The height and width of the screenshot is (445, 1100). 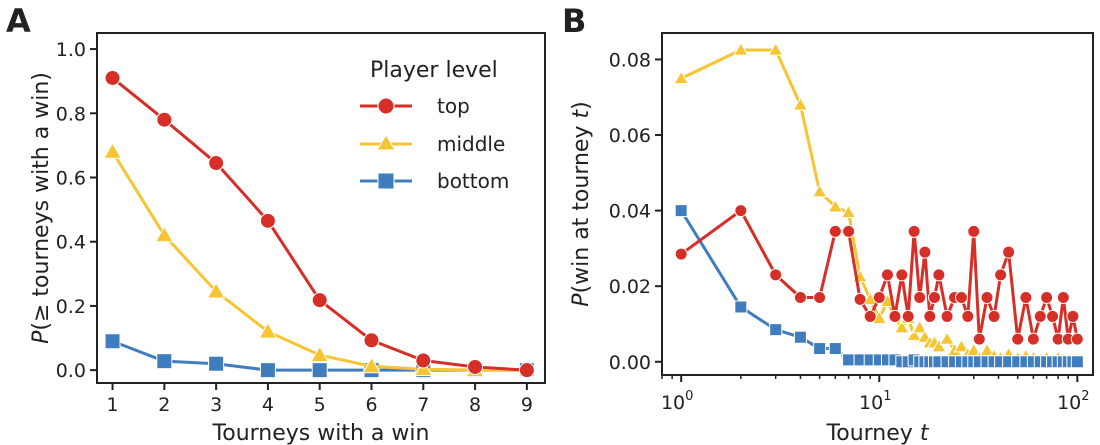 I want to click on panel-a-xtick-label: 3, so click(x=216, y=405).